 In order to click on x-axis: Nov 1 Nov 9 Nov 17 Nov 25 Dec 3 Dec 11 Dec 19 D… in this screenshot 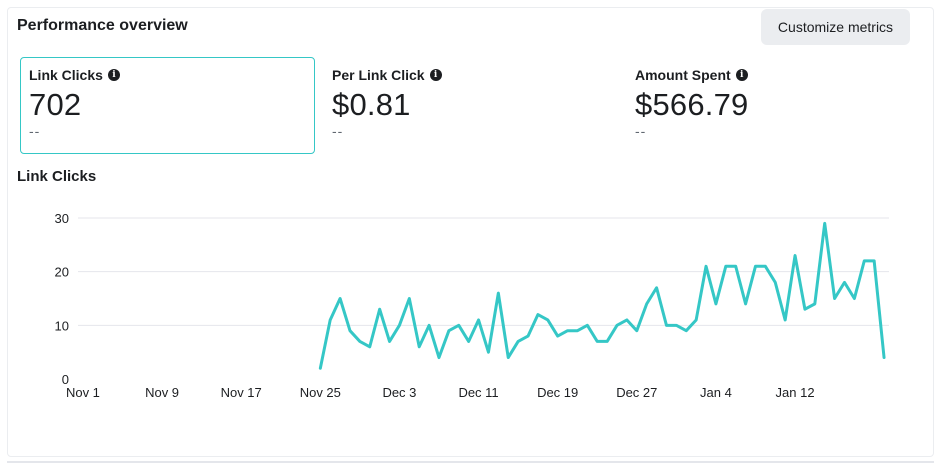, I will do `click(440, 392)`.